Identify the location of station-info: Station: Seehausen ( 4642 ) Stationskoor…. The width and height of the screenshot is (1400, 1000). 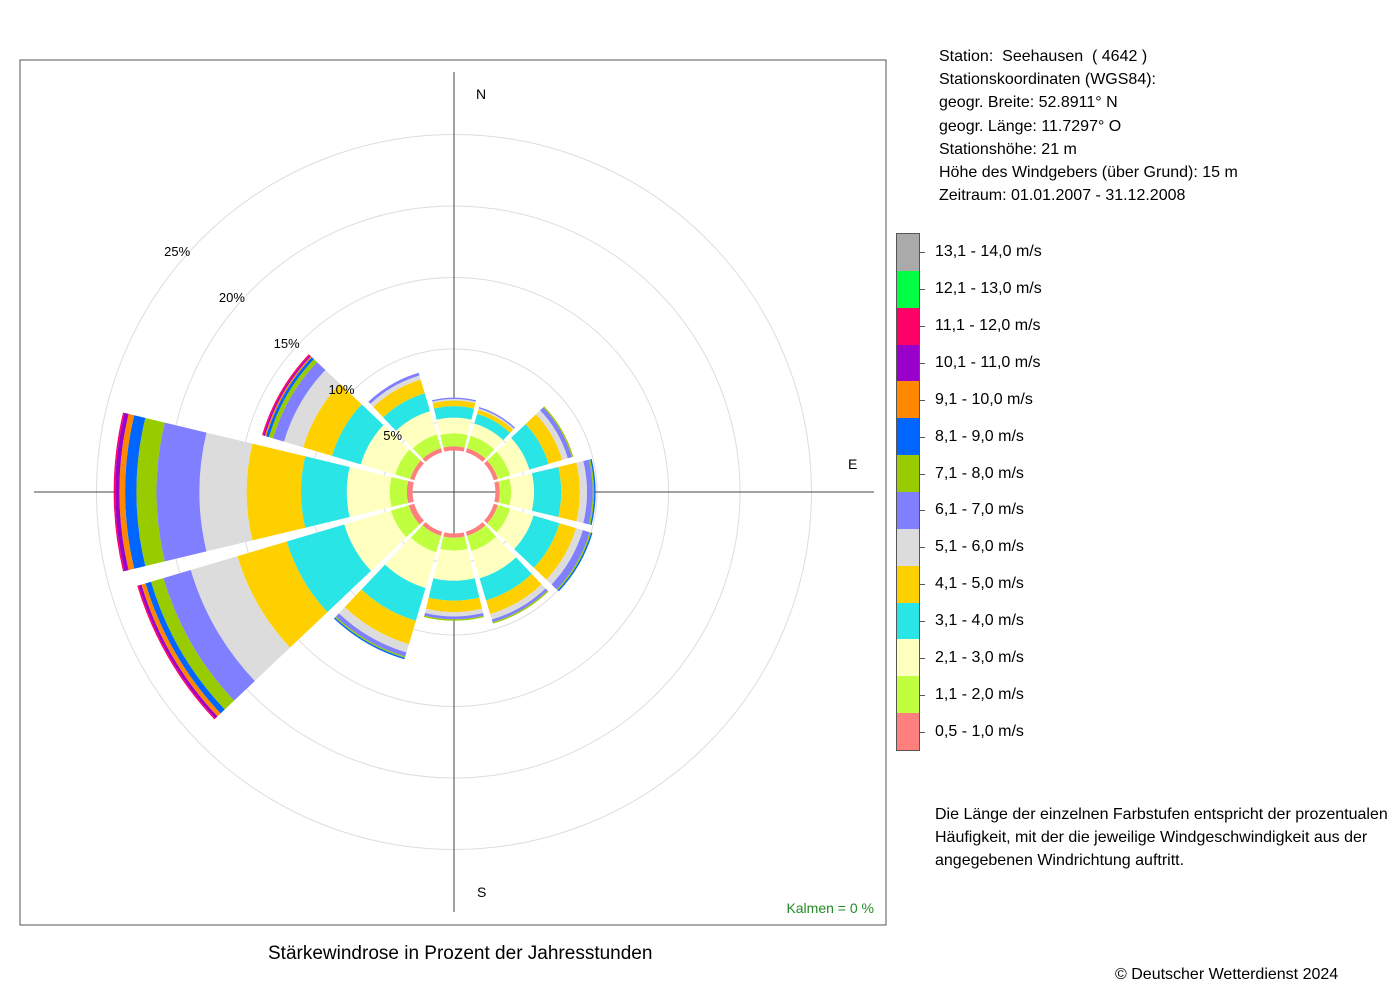
(1088, 126).